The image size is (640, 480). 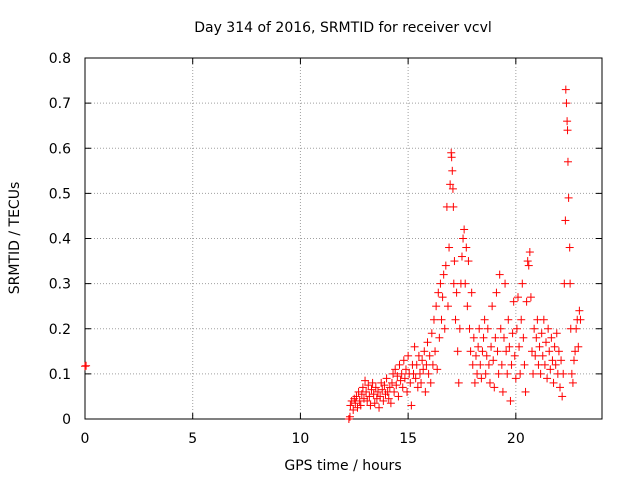 I want to click on y-tick-label: 0.6, so click(x=60, y=149).